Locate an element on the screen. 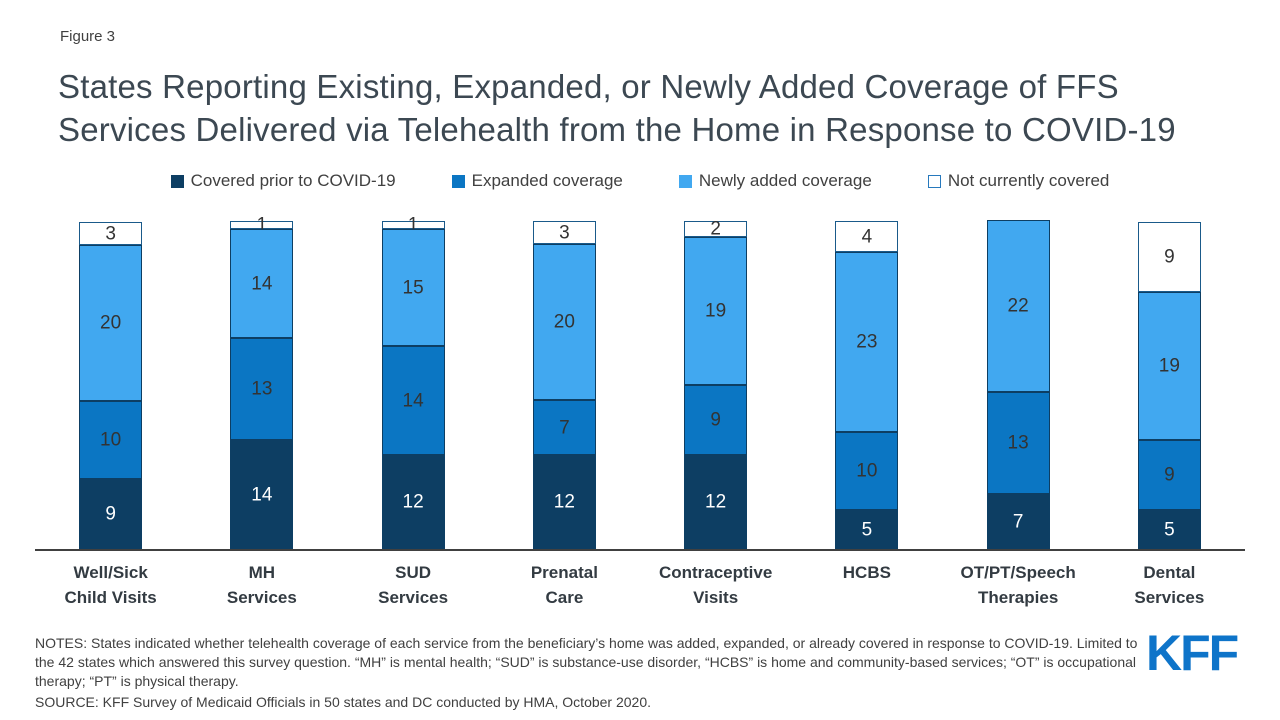 This screenshot has height=720, width=1280. chart-column: 4 23 10 5 is located at coordinates (866, 385).